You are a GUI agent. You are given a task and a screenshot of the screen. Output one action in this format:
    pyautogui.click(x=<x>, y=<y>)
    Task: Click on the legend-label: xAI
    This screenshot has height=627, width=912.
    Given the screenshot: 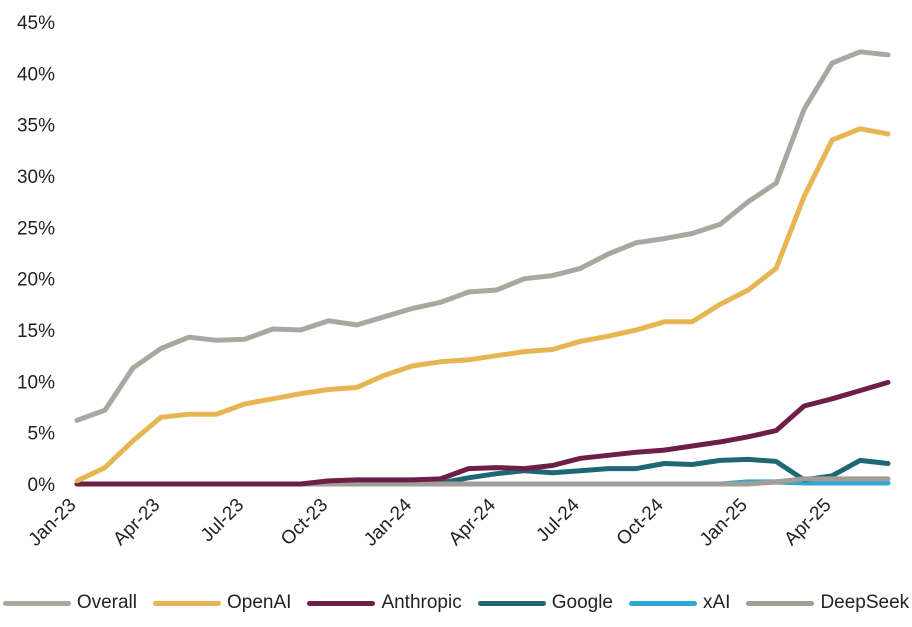 What is the action you would take?
    pyautogui.click(x=717, y=602)
    